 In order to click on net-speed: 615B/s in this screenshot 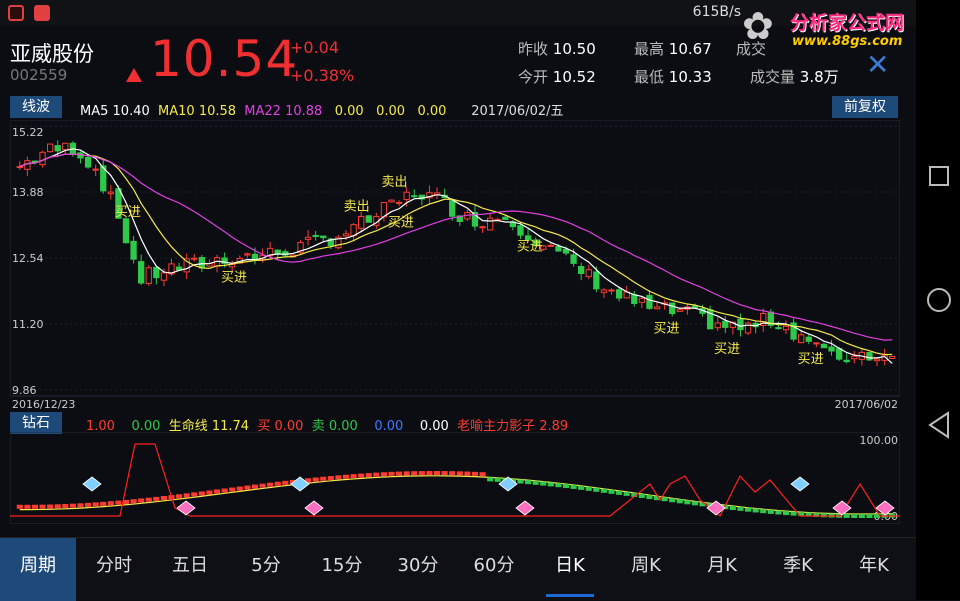, I will do `click(716, 12)`.